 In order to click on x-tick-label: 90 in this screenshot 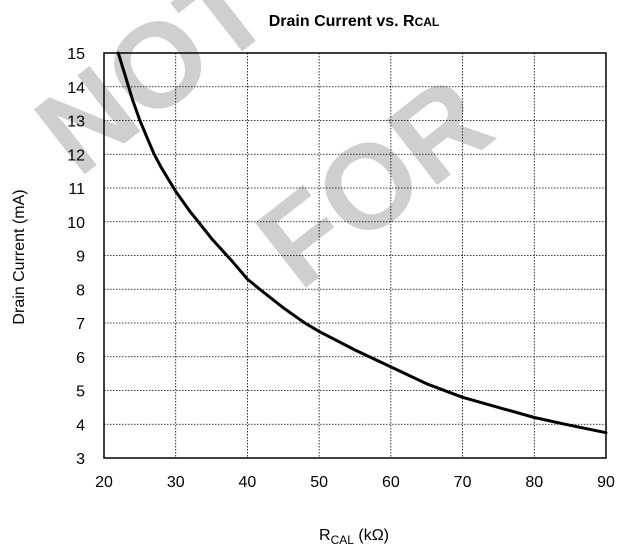, I will do `click(606, 482)`.